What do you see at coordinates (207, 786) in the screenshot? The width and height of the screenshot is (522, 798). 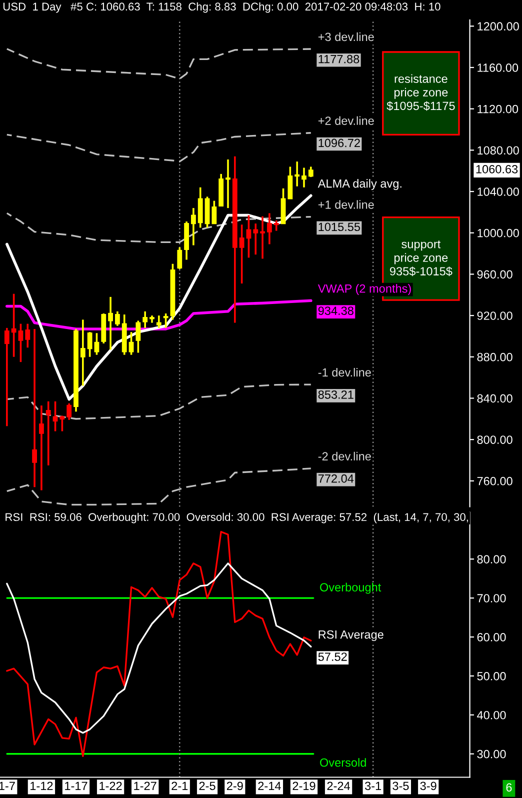 I see `x-tick-label: 2-5` at bounding box center [207, 786].